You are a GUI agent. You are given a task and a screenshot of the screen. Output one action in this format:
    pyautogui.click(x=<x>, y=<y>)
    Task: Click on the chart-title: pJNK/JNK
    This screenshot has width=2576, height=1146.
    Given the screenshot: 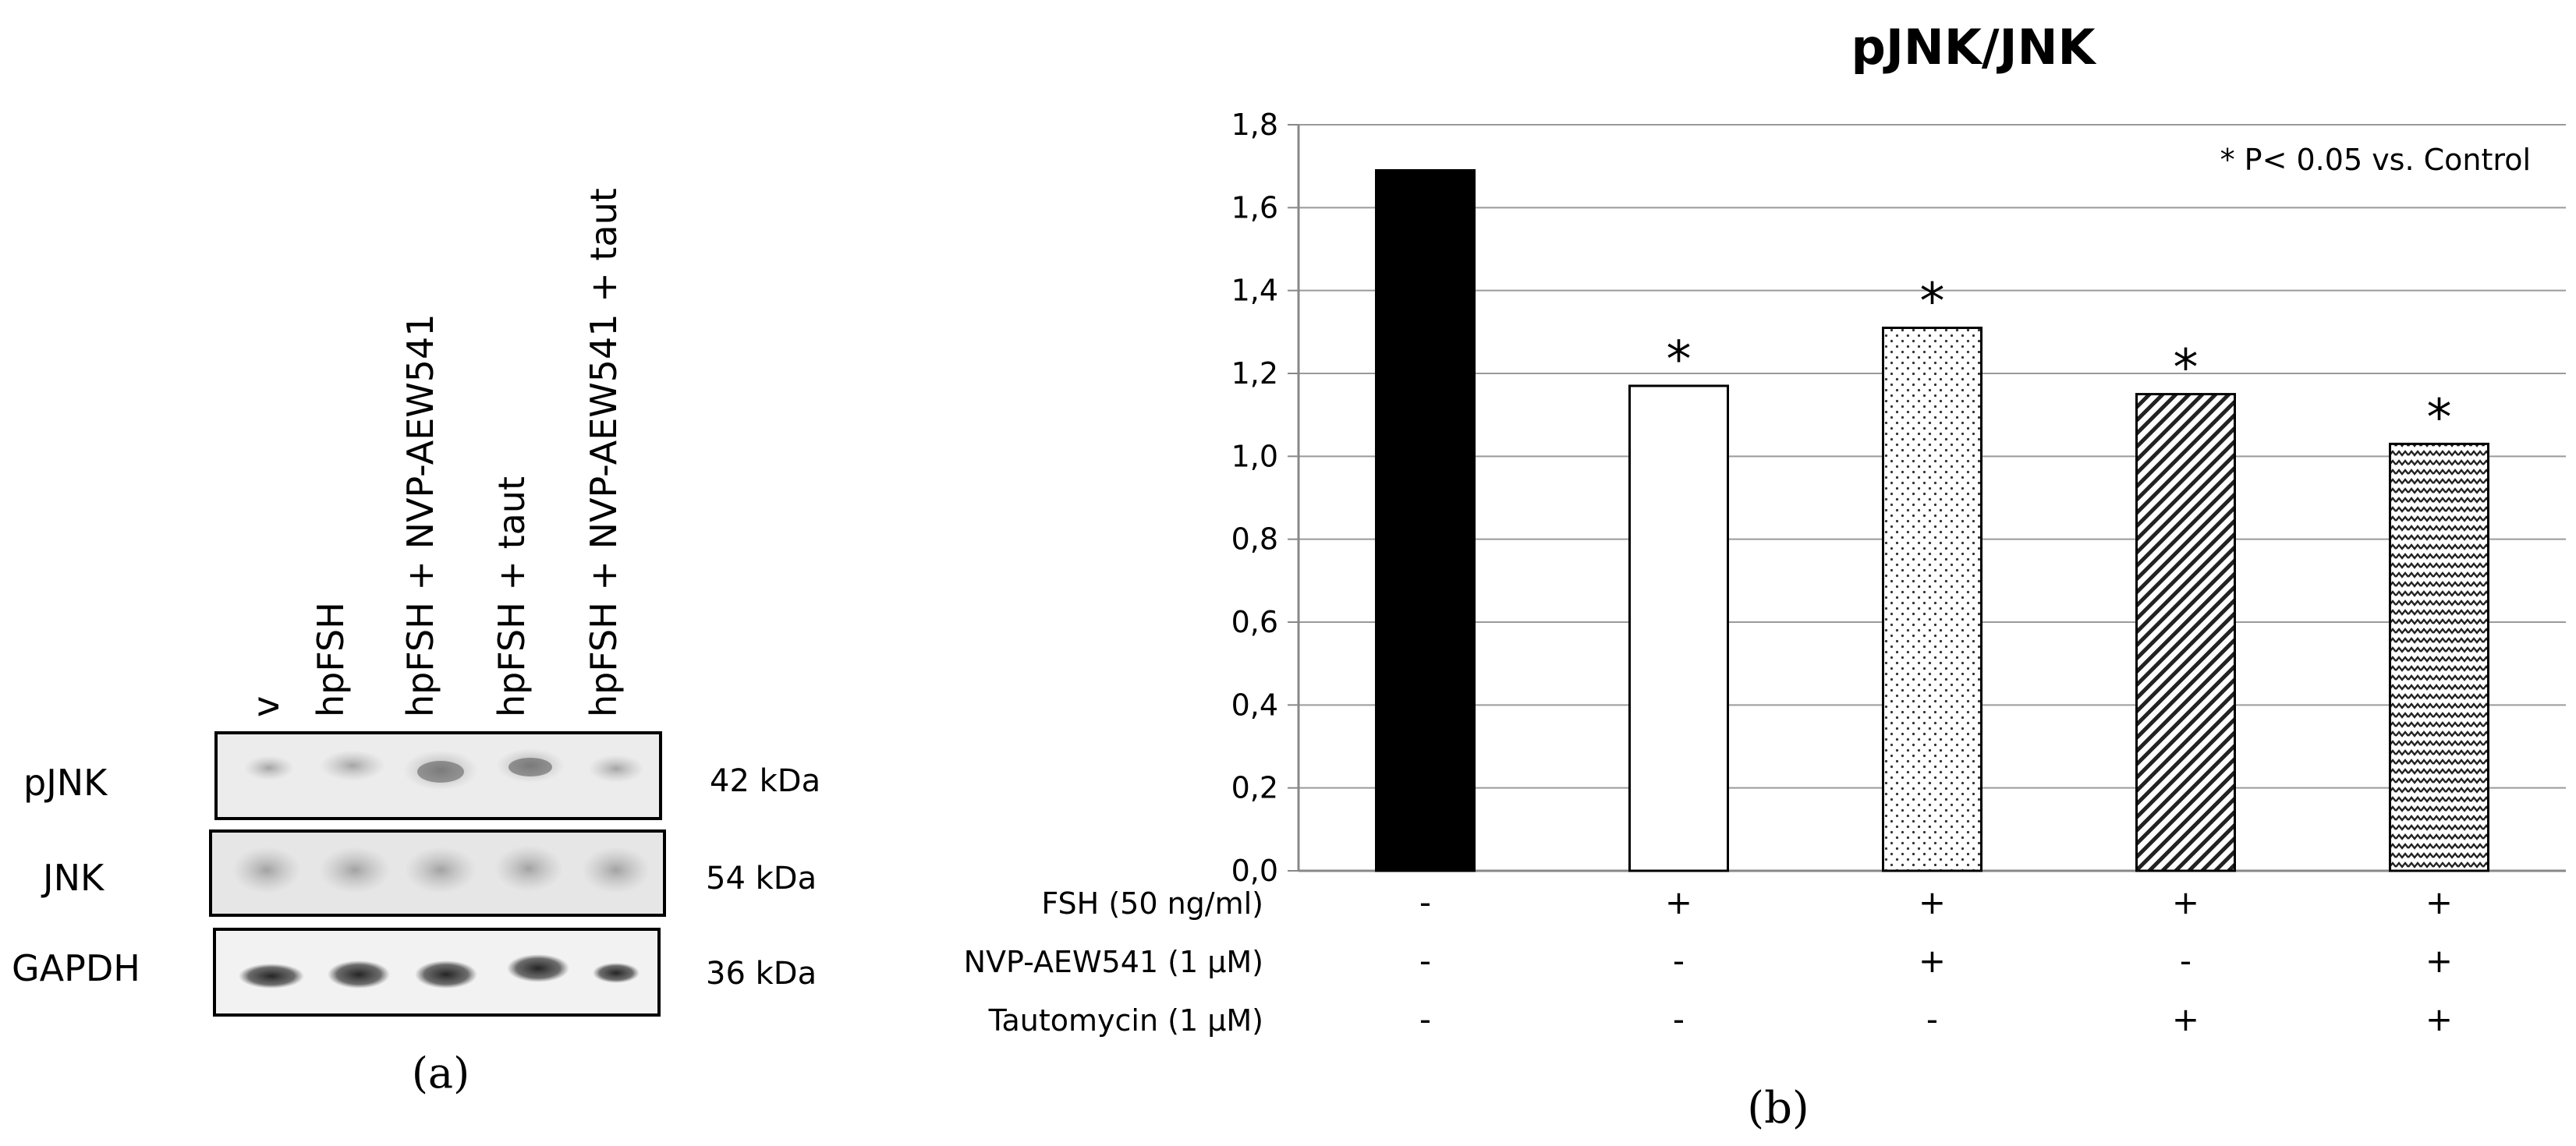 What is the action you would take?
    pyautogui.click(x=1973, y=47)
    